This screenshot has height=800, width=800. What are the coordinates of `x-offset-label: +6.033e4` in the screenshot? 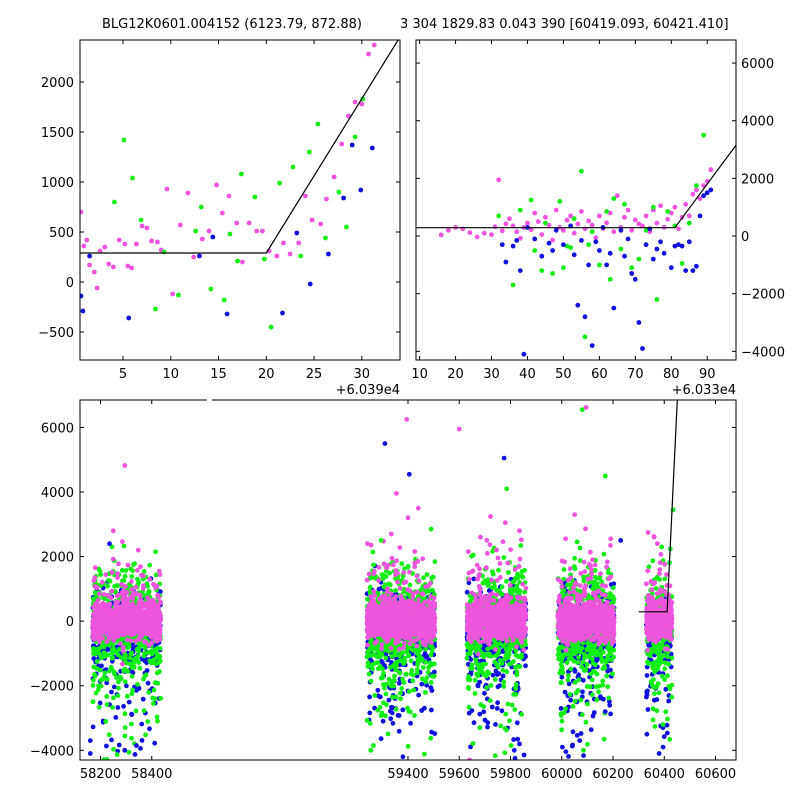 It's located at (704, 390).